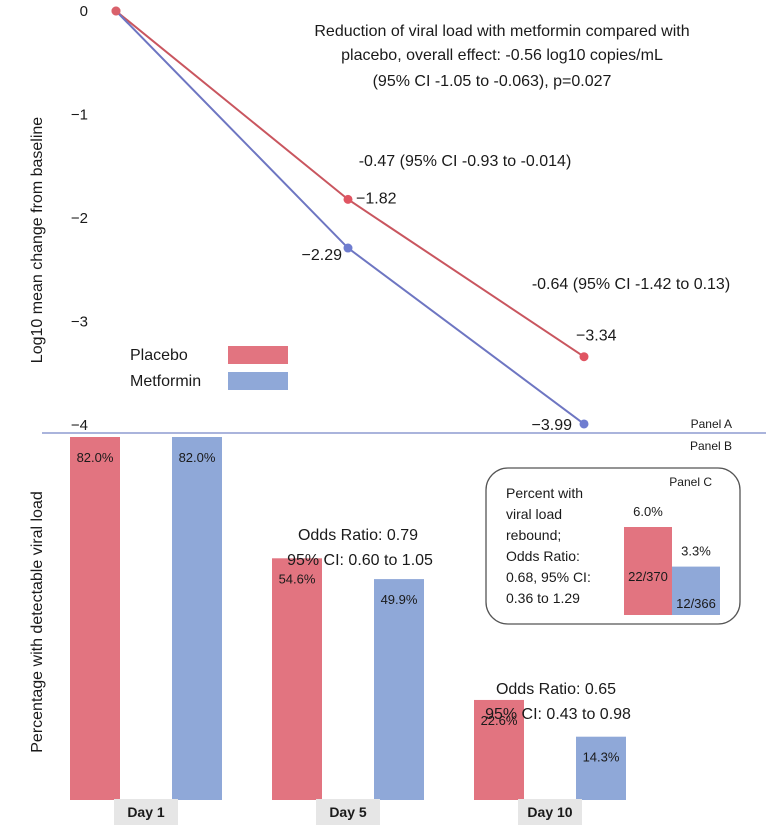 The width and height of the screenshot is (768, 827). Describe the element at coordinates (711, 446) in the screenshot. I see `panel-b-label: Panel B` at that location.